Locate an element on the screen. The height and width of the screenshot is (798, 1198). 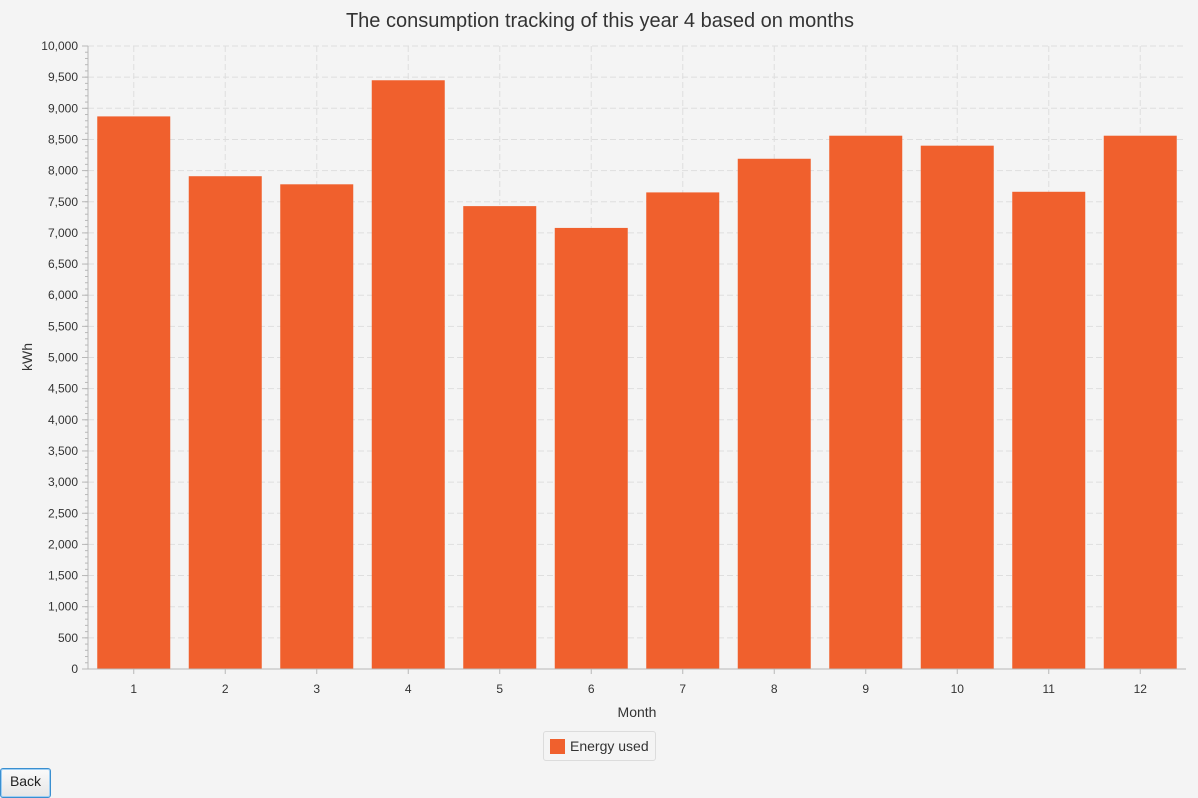
y-tick-label: 6,500 is located at coordinates (63, 264).